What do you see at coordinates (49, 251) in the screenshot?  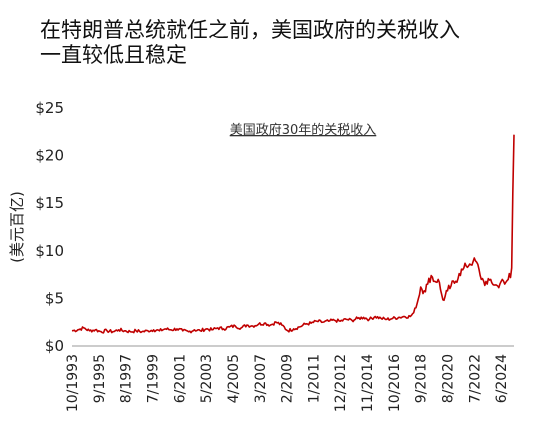 I see `y-tick-label: $10` at bounding box center [49, 251].